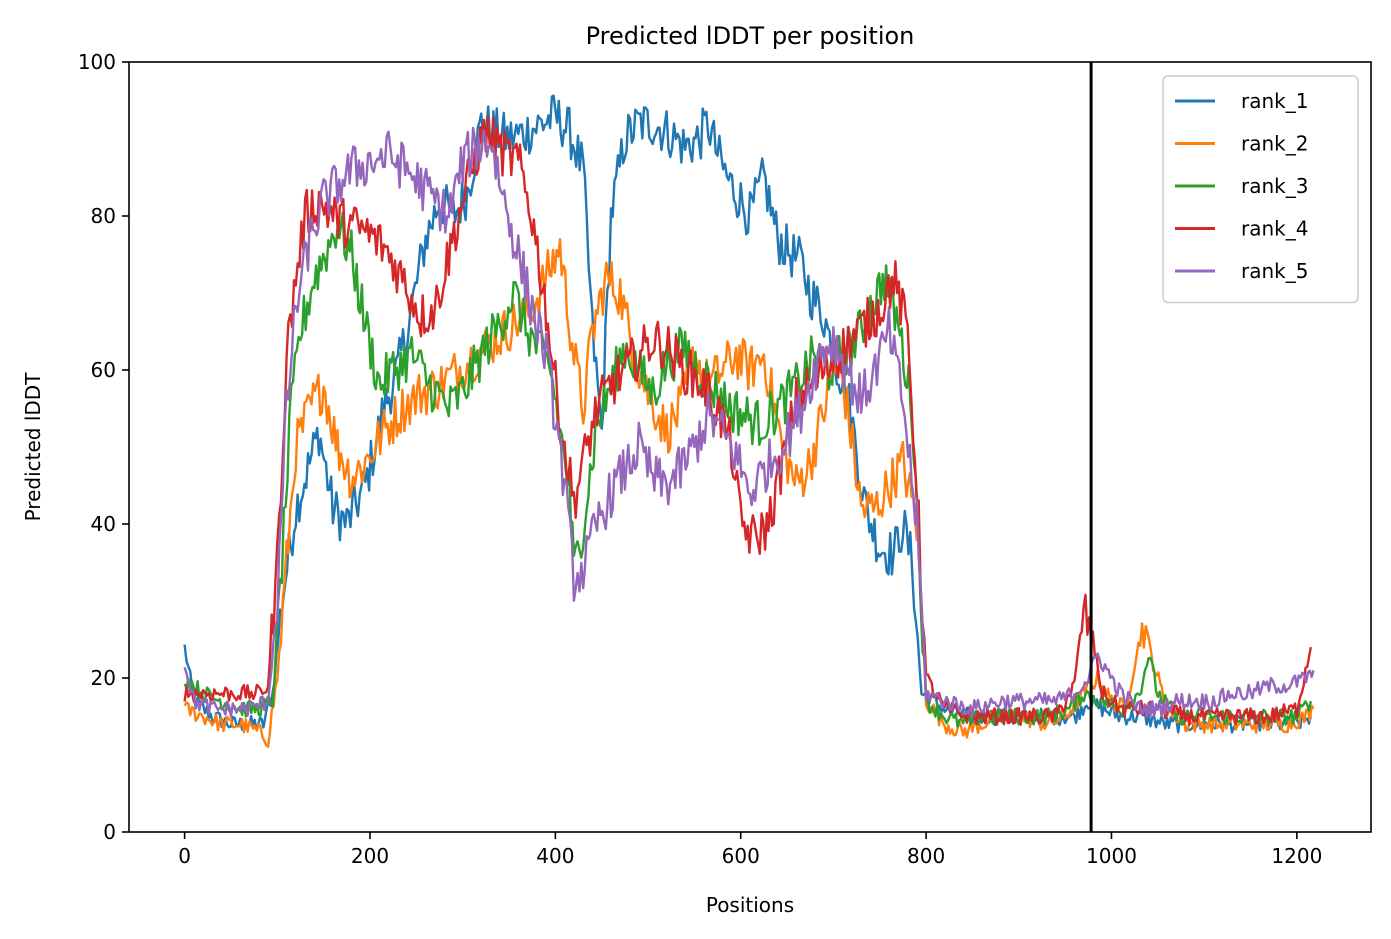 This screenshot has width=1391, height=939. What do you see at coordinates (750, 905) in the screenshot?
I see `x-axis-title: Positions` at bounding box center [750, 905].